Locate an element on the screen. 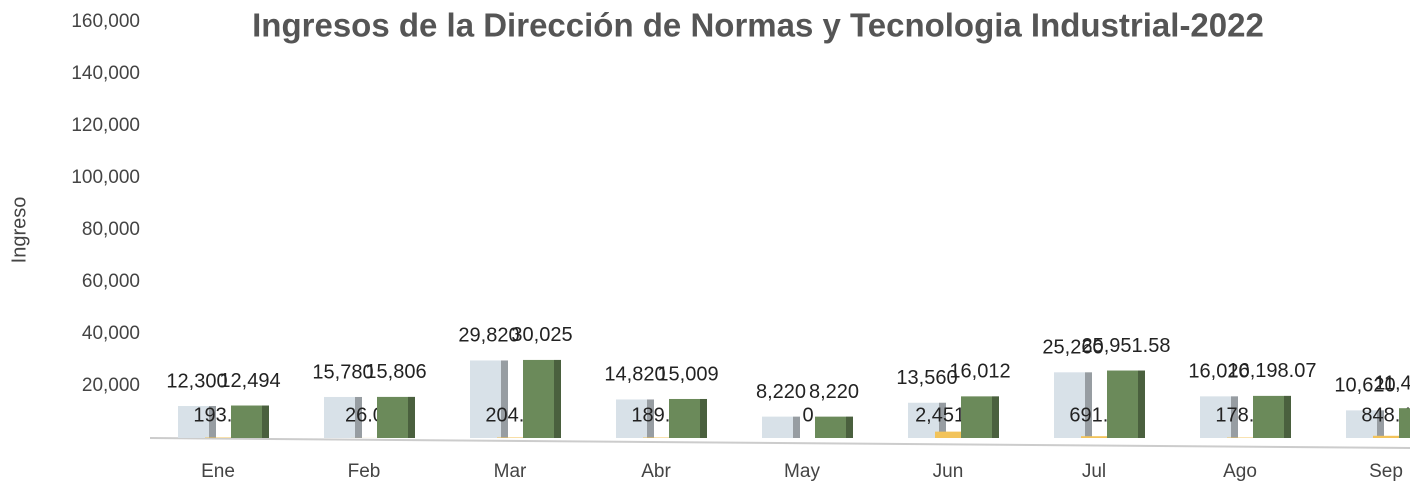  data-label: 0 is located at coordinates (807, 415).